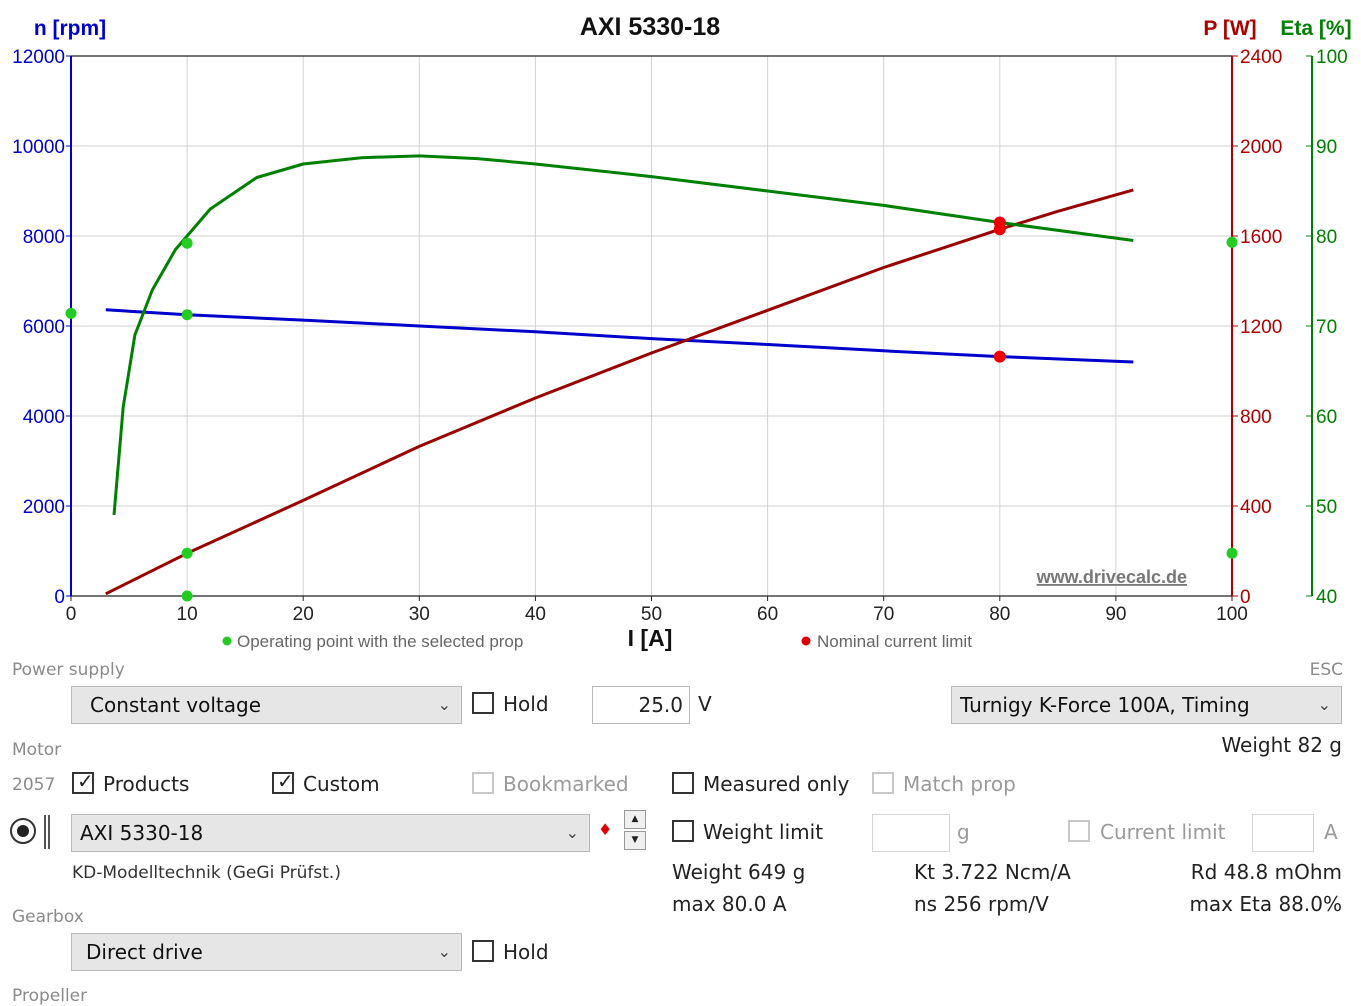 This screenshot has height=1006, width=1361. What do you see at coordinates (566, 784) in the screenshot?
I see `bookmarked-label: Bookmarked` at bounding box center [566, 784].